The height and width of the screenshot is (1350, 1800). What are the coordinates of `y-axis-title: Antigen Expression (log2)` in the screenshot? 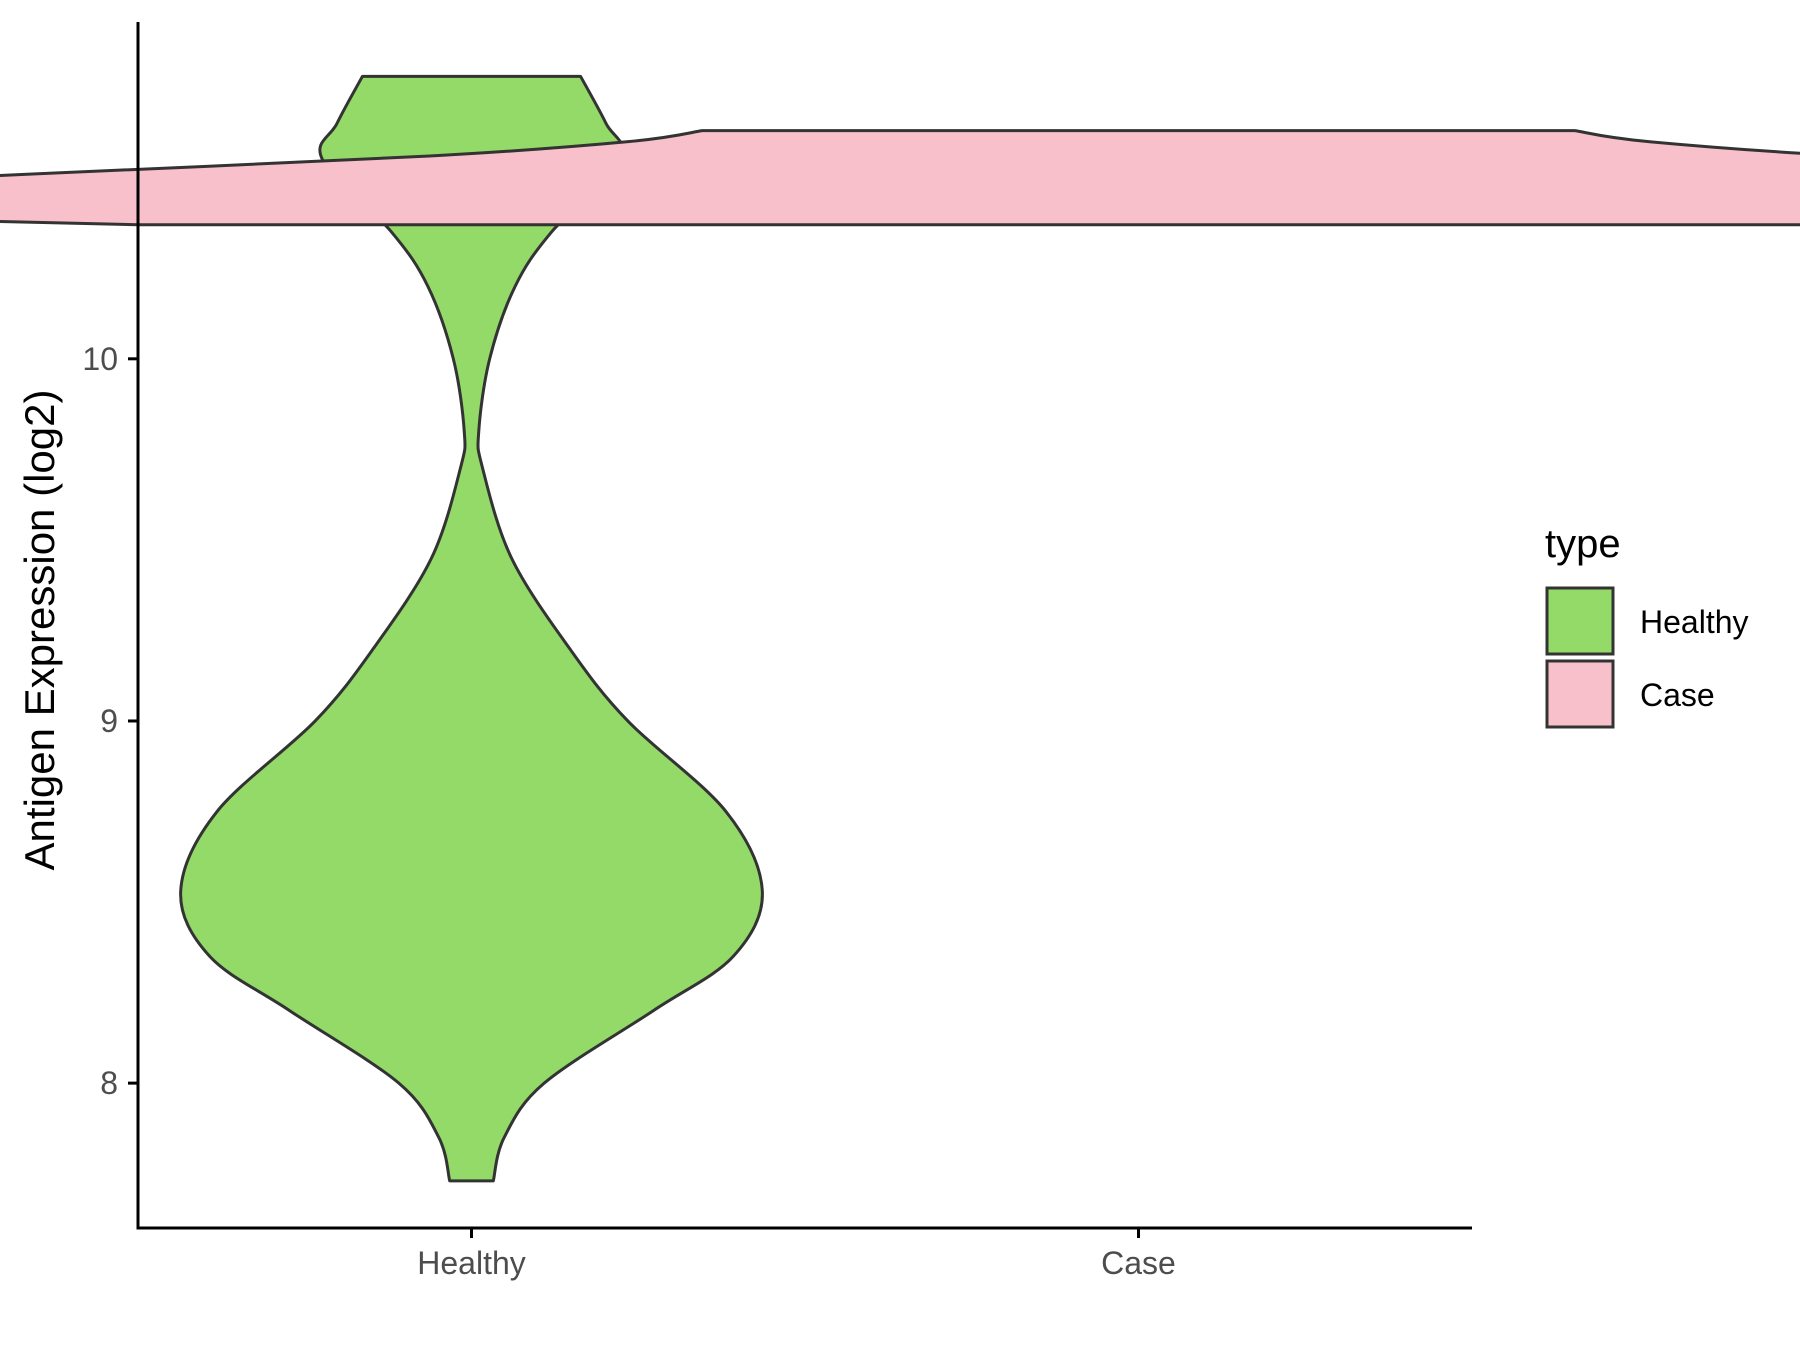 It's located at (39, 630).